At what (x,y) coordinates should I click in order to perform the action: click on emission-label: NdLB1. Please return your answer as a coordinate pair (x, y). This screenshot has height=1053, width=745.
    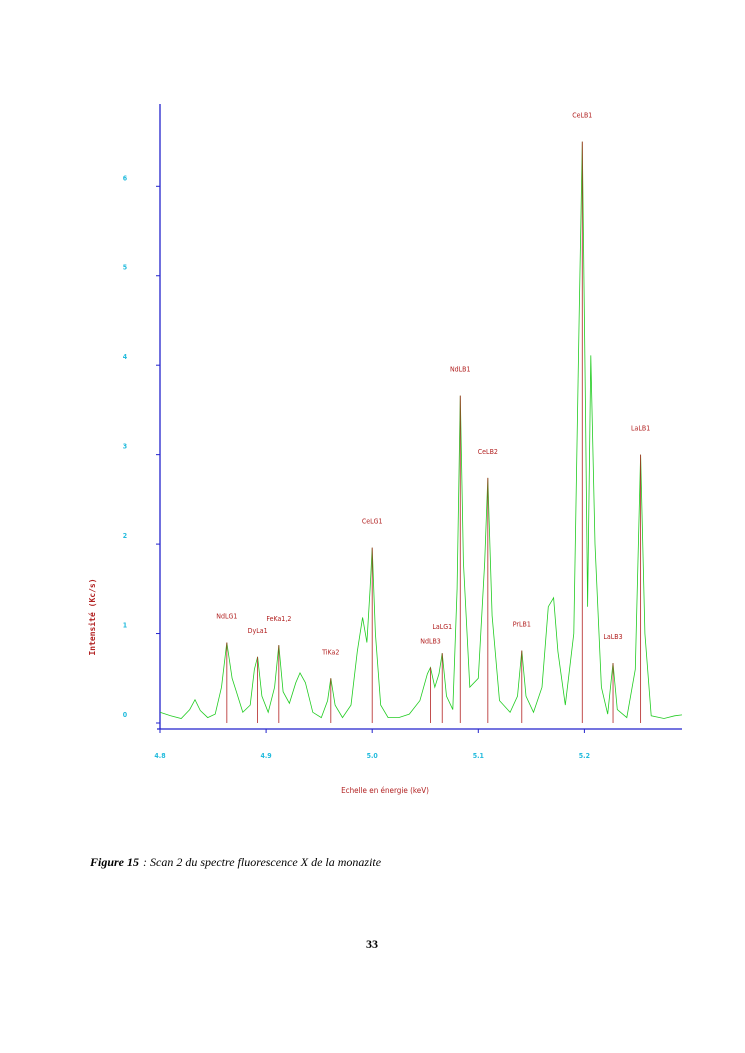
    Looking at the image, I should click on (460, 370).